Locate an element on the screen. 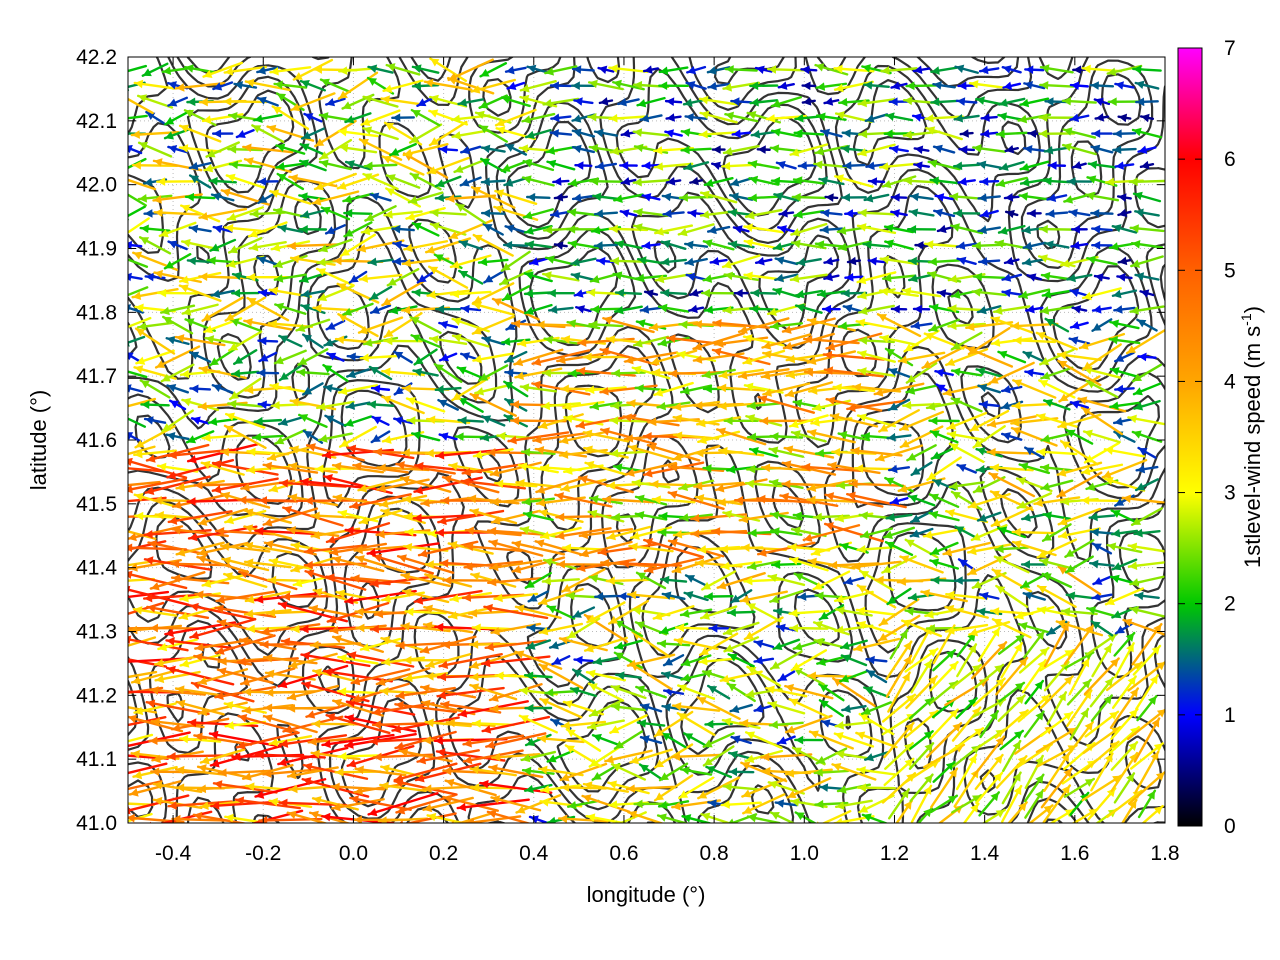 Image resolution: width=1280 pixels, height=960 pixels. colorbar-tick-label: 1 is located at coordinates (1230, 715).